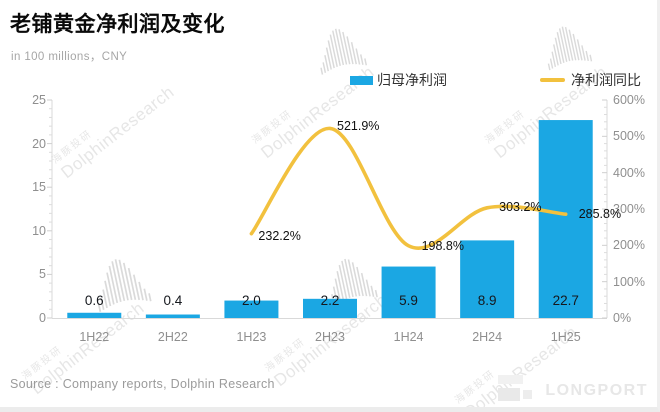 The image size is (660, 412). I want to click on line-value-label: 285.8%, so click(600, 214).